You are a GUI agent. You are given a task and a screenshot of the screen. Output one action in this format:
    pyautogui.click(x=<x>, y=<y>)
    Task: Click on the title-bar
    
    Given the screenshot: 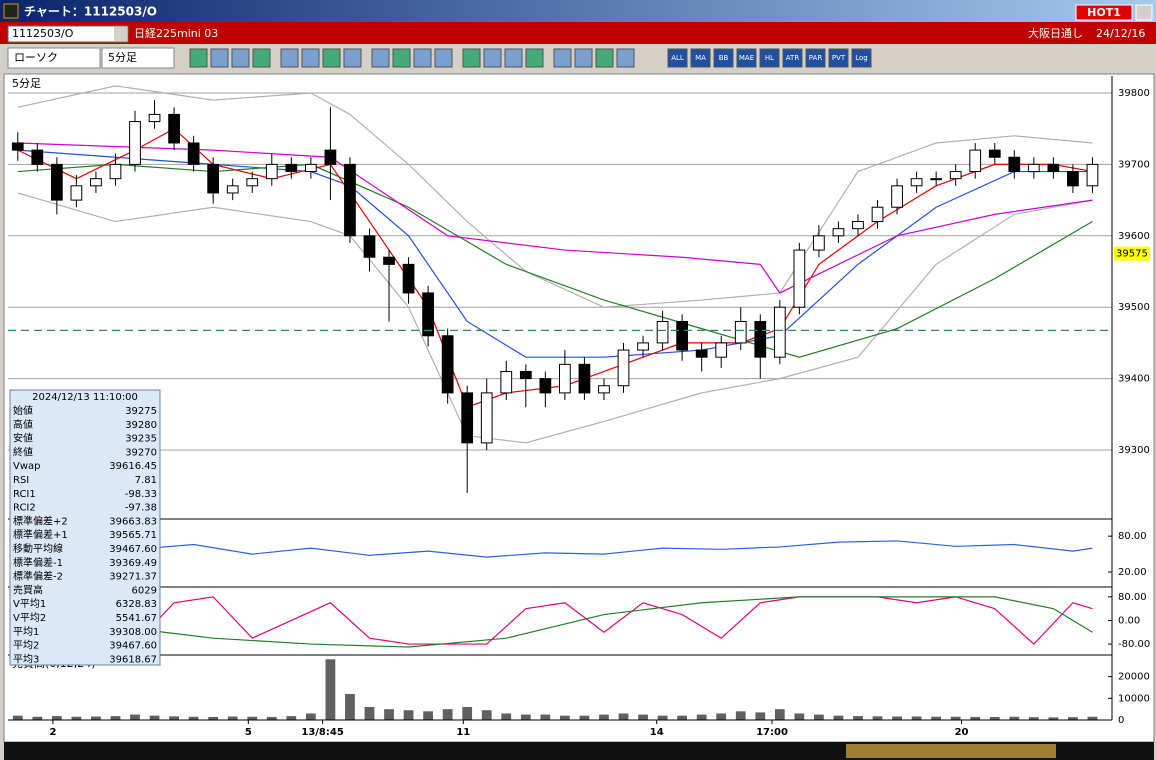 What is the action you would take?
    pyautogui.click(x=578, y=11)
    